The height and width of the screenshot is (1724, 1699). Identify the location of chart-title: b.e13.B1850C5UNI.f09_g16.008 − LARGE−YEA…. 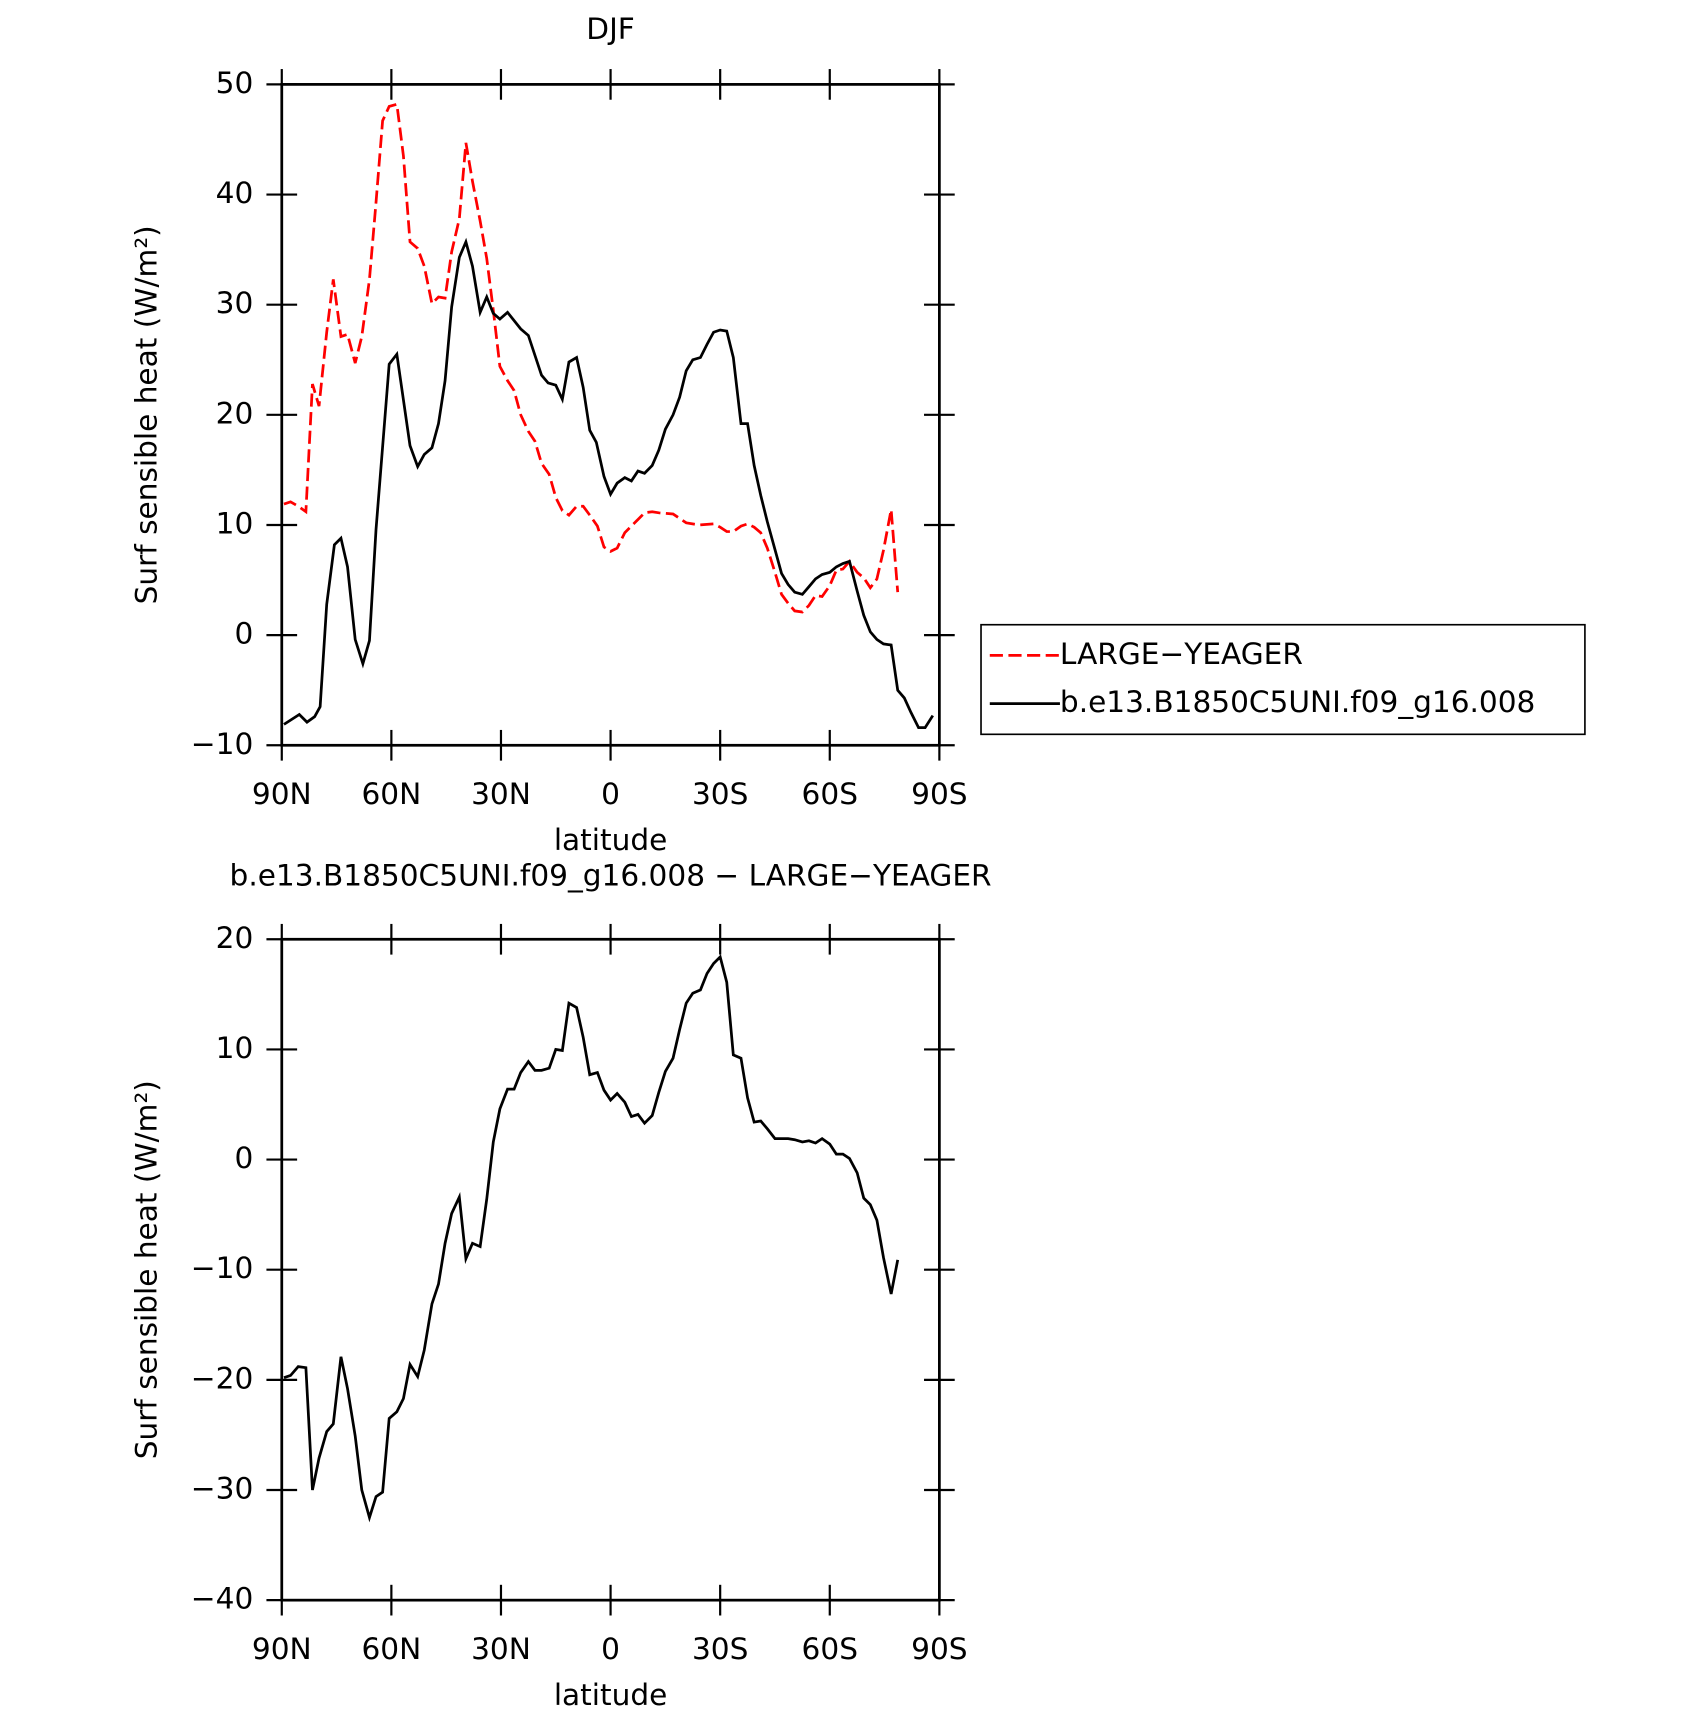
(611, 875).